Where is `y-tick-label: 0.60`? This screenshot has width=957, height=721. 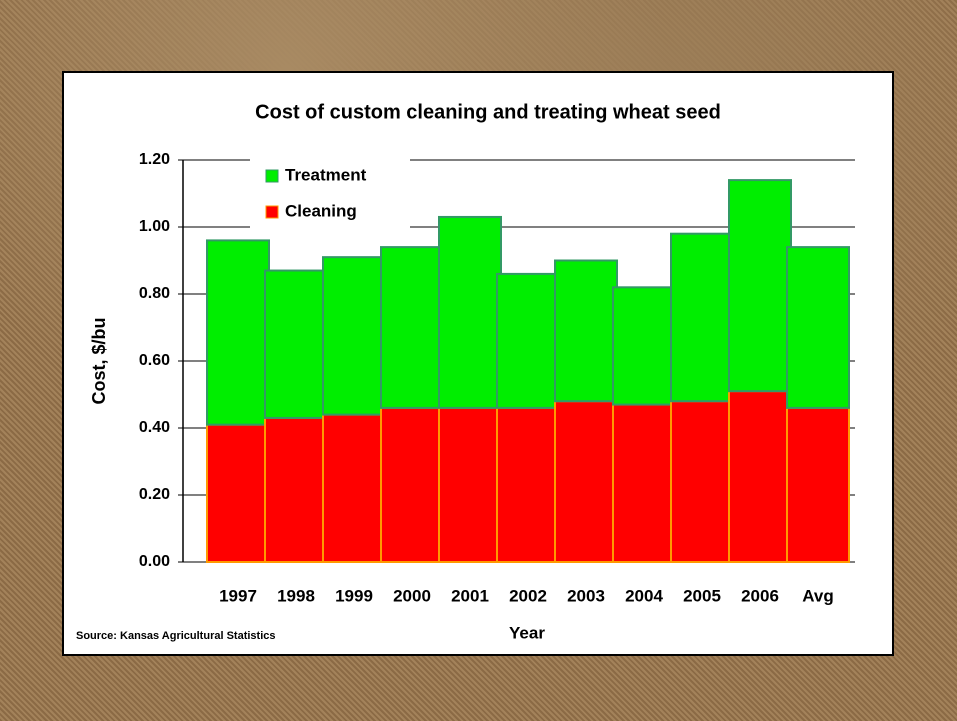 y-tick-label: 0.60 is located at coordinates (154, 360).